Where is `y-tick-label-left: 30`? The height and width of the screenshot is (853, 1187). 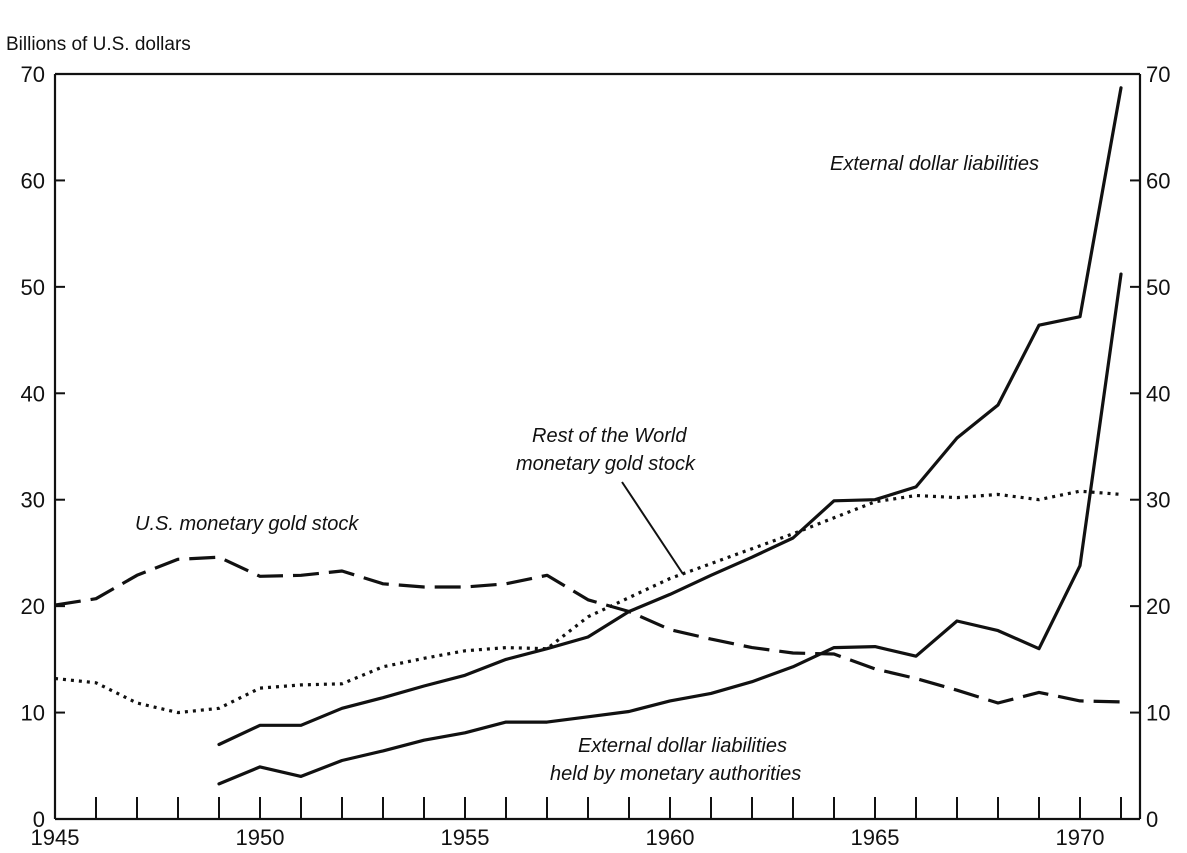
y-tick-label-left: 30 is located at coordinates (33, 500).